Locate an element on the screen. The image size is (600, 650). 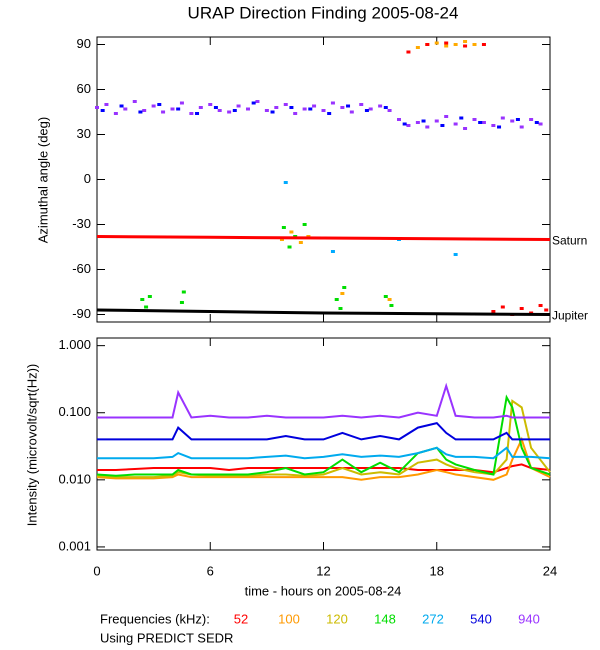
y-tick-label: -60 is located at coordinates (81, 268).